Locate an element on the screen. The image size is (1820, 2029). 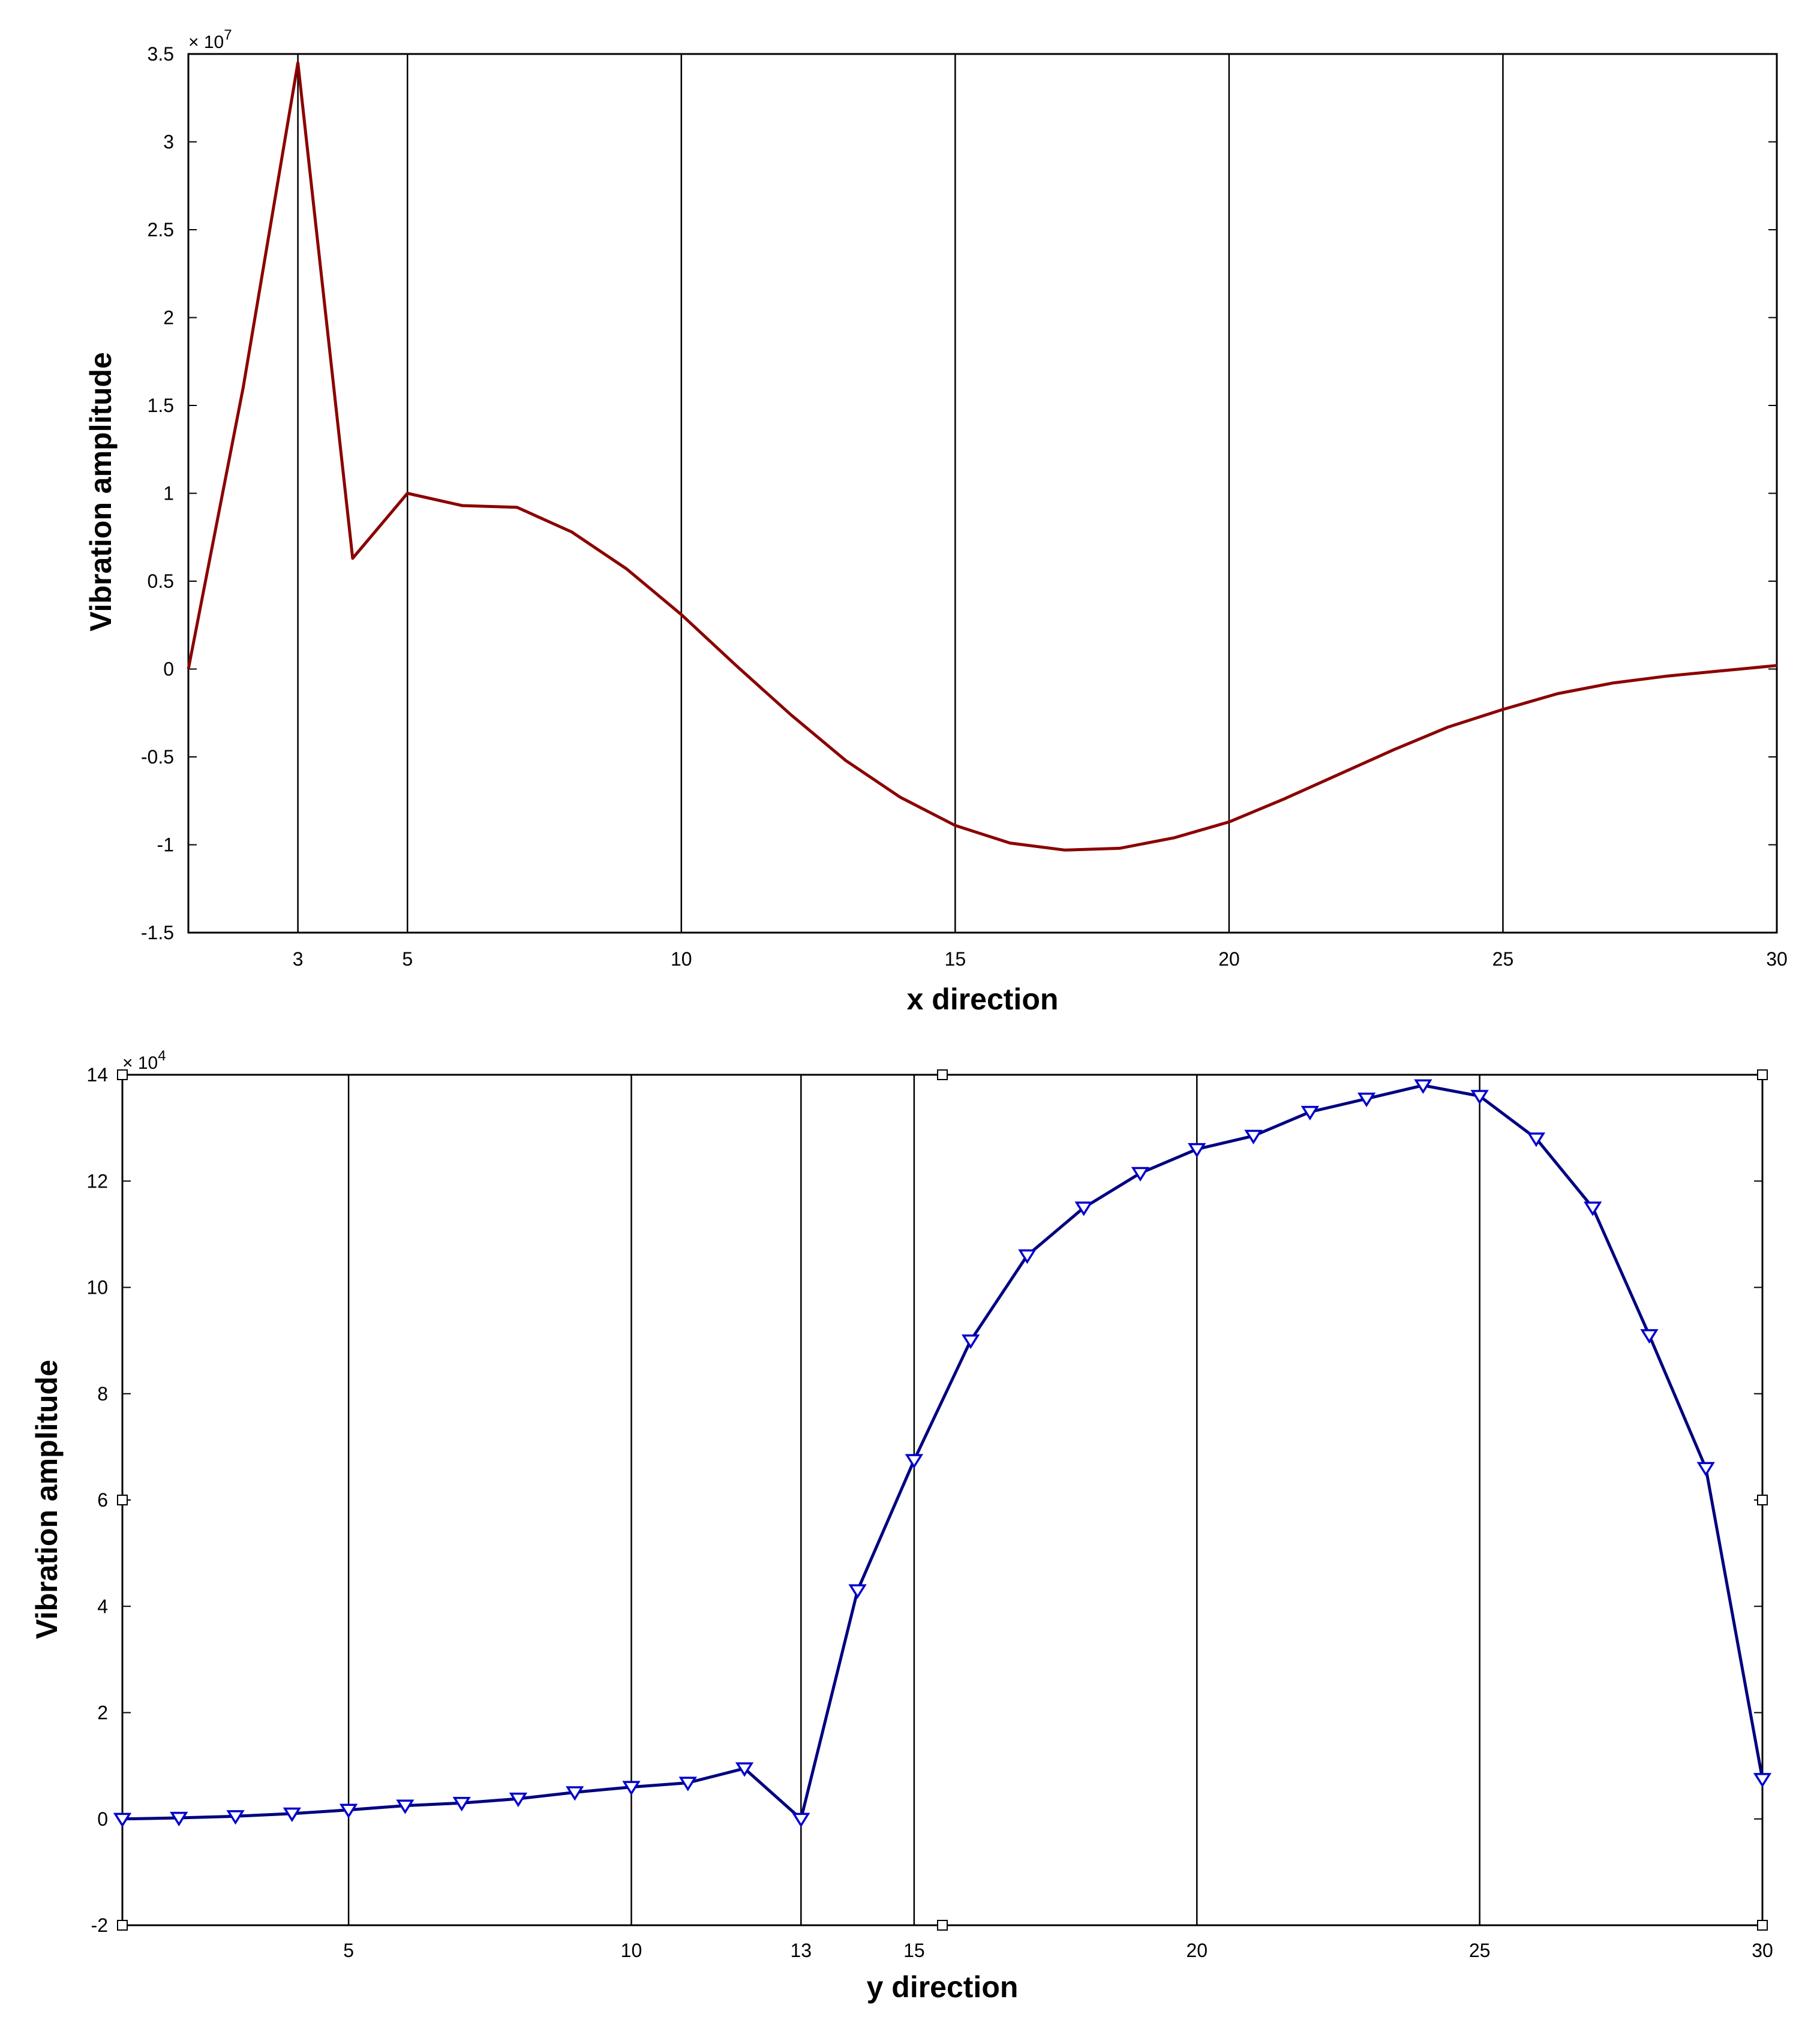
x-tick-label: 3 is located at coordinates (298, 959).